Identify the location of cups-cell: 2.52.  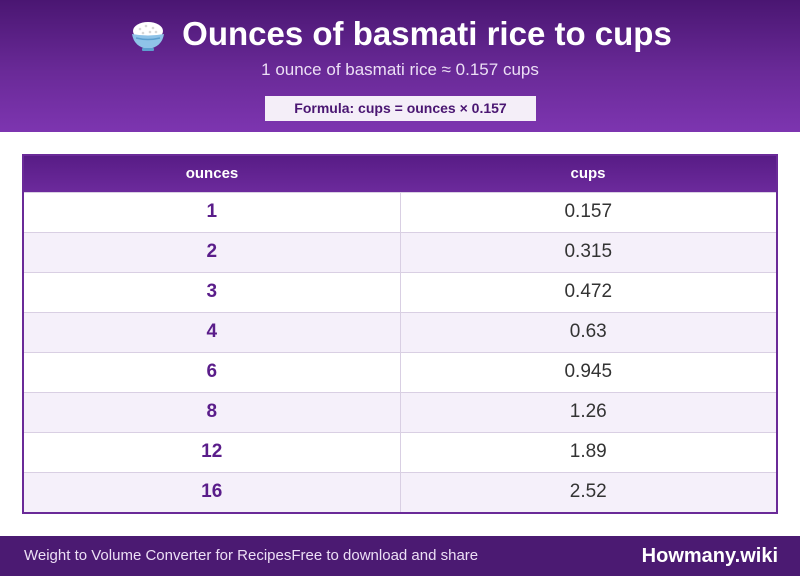
(588, 491).